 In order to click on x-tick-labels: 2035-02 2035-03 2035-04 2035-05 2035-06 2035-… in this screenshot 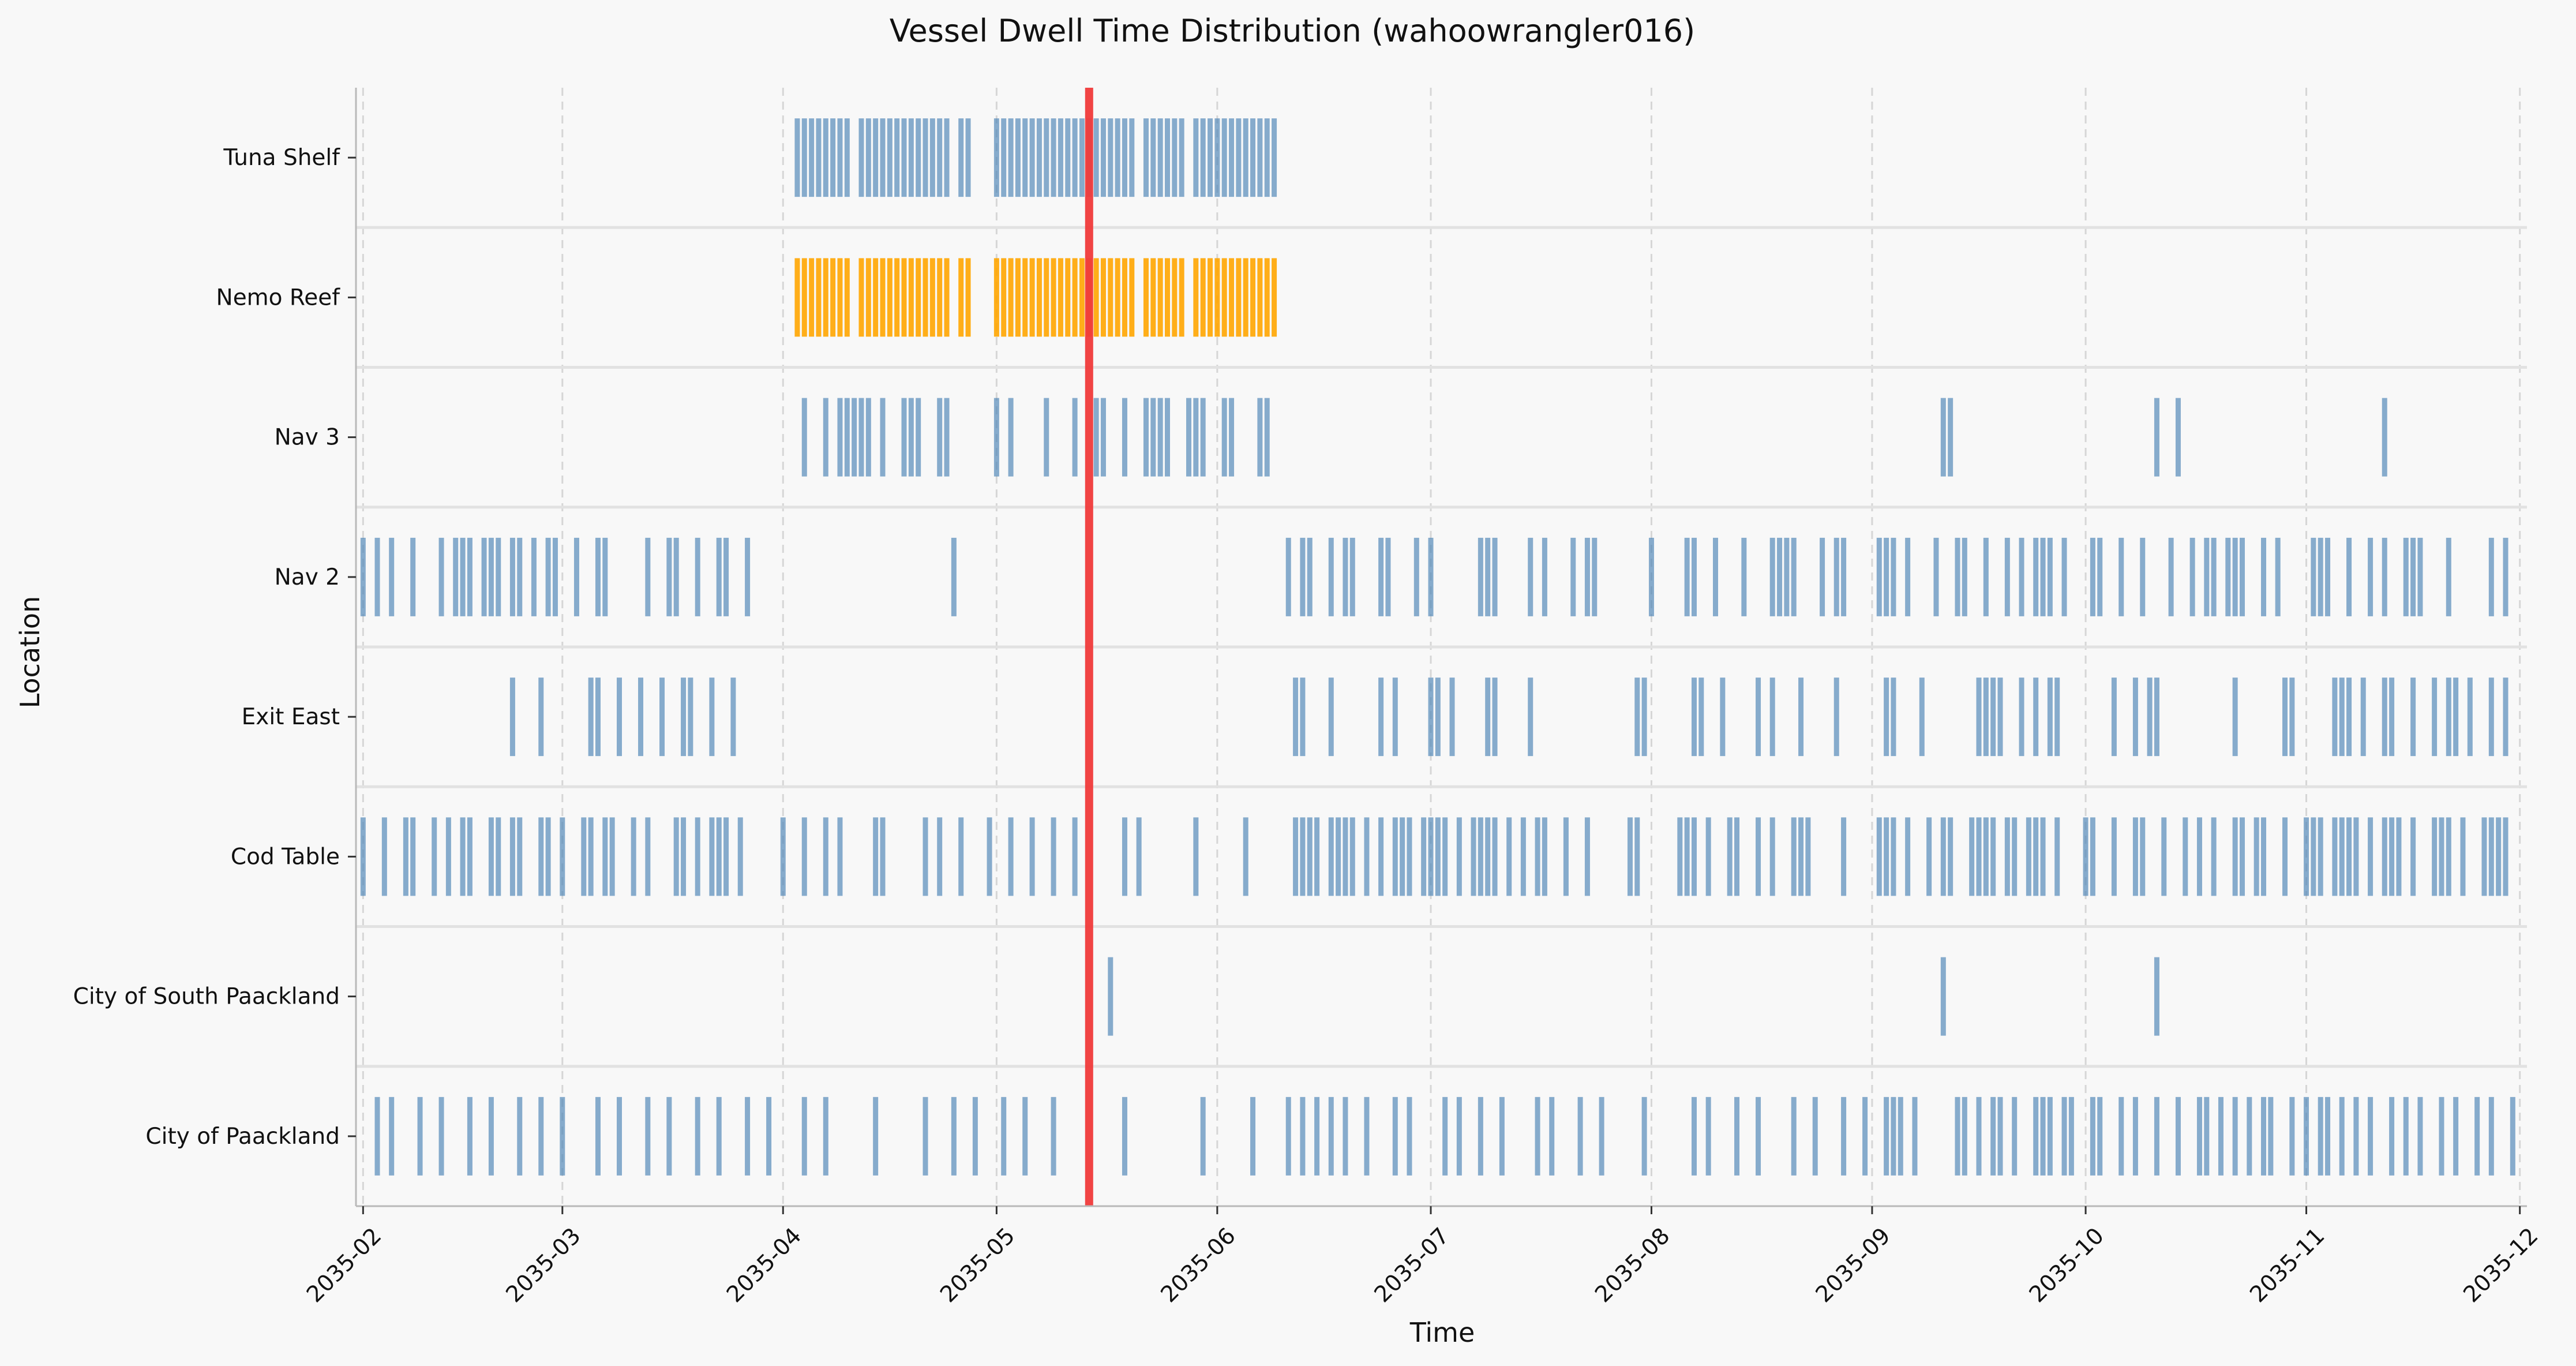, I will do `click(1423, 1257)`.